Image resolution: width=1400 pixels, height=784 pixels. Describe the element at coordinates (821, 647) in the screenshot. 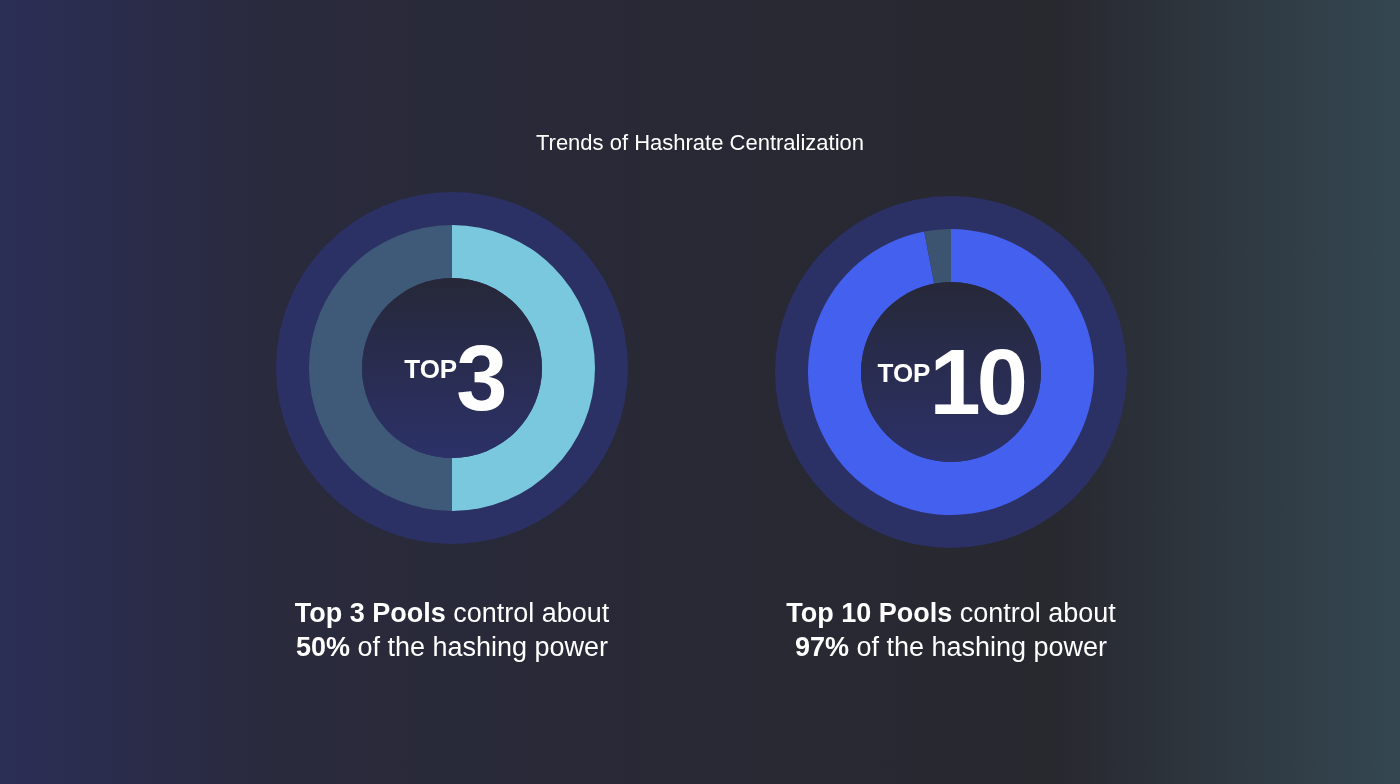

I see `text: 97%` at that location.